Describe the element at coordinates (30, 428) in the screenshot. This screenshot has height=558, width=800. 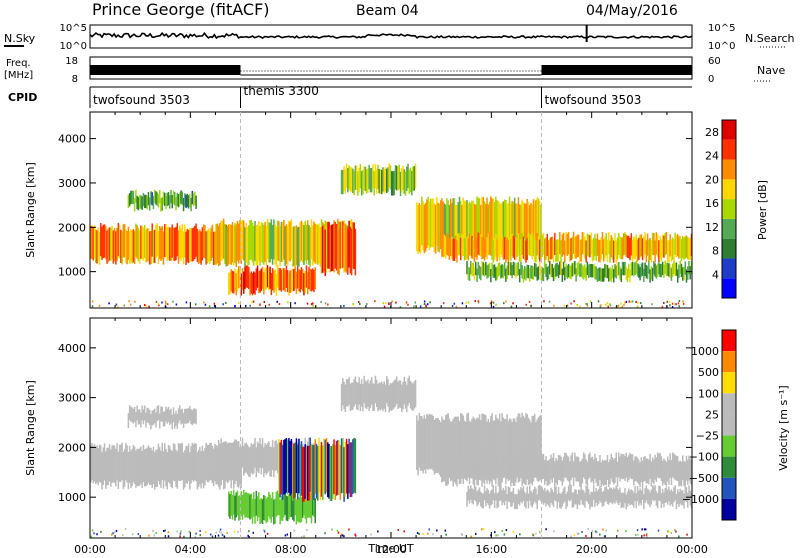
I see `velocity-ylabel: Slant Range [km]` at that location.